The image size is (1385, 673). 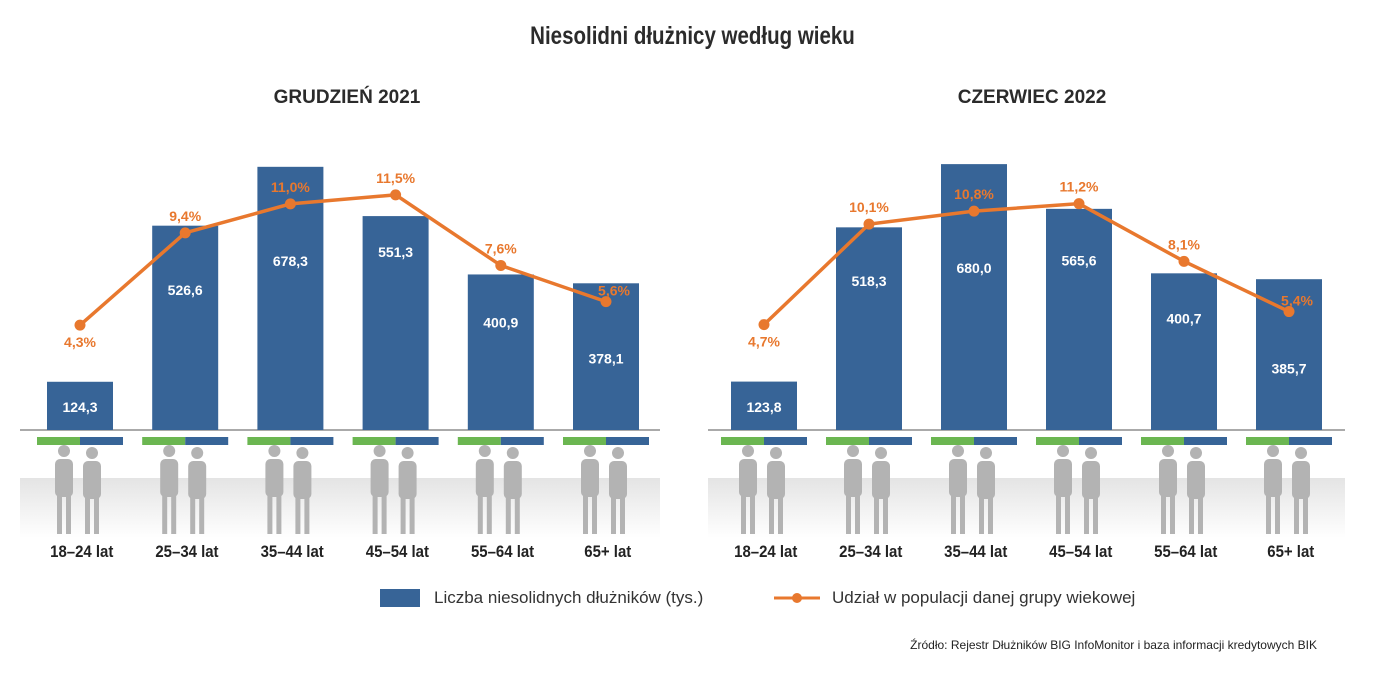 What do you see at coordinates (976, 552) in the screenshot?
I see `x-tick-label: 35–44 lat` at bounding box center [976, 552].